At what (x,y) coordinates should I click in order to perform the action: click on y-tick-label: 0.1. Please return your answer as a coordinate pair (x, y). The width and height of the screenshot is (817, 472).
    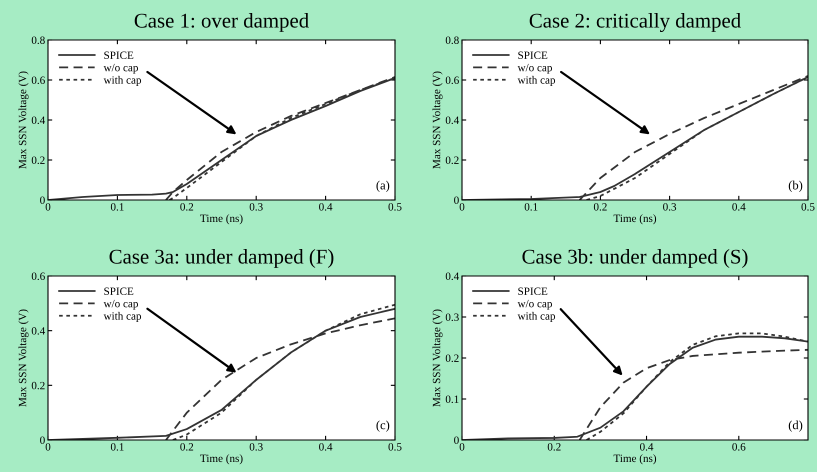
    Looking at the image, I should click on (452, 399).